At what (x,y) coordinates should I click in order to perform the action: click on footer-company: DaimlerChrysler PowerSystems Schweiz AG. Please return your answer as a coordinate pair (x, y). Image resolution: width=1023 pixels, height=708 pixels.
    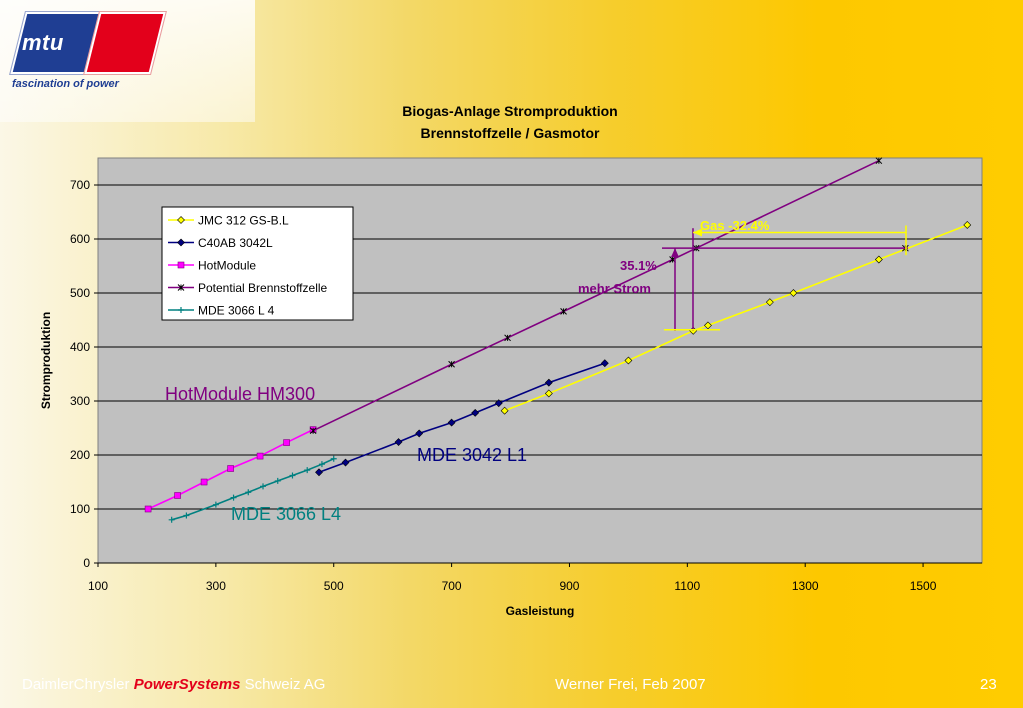
    Looking at the image, I should click on (173, 684).